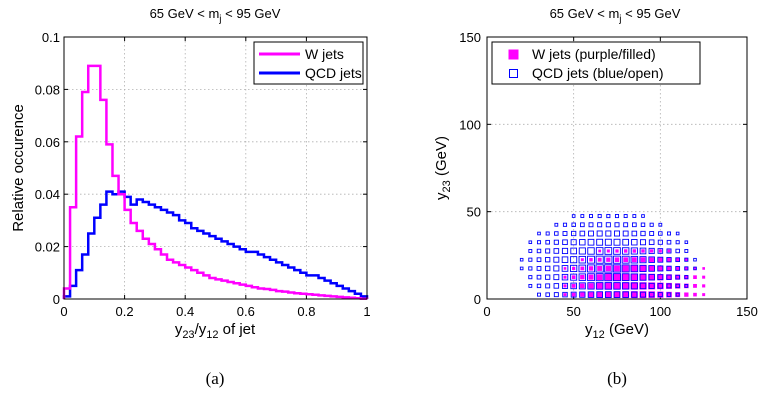  I want to click on panel-a-ytick-label: 0.04, so click(47, 194).